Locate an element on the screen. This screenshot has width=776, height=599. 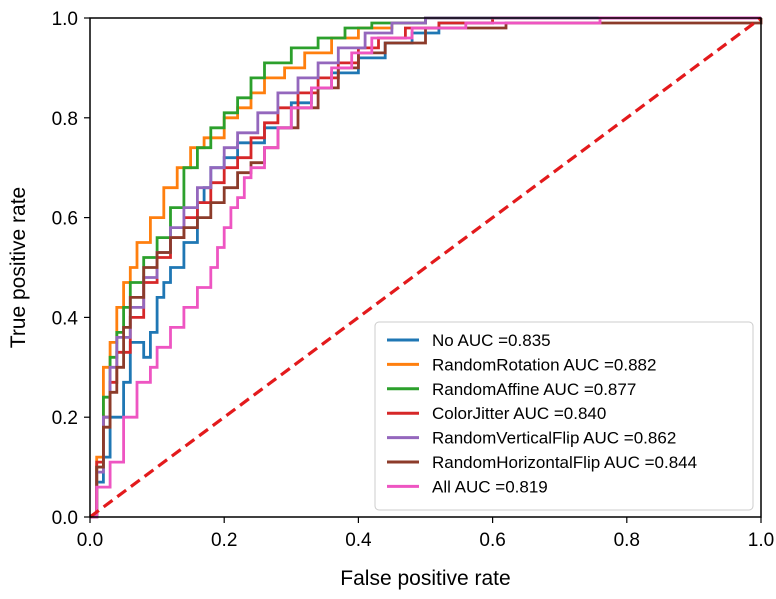
x-tick-label: 0.4 is located at coordinates (358, 540).